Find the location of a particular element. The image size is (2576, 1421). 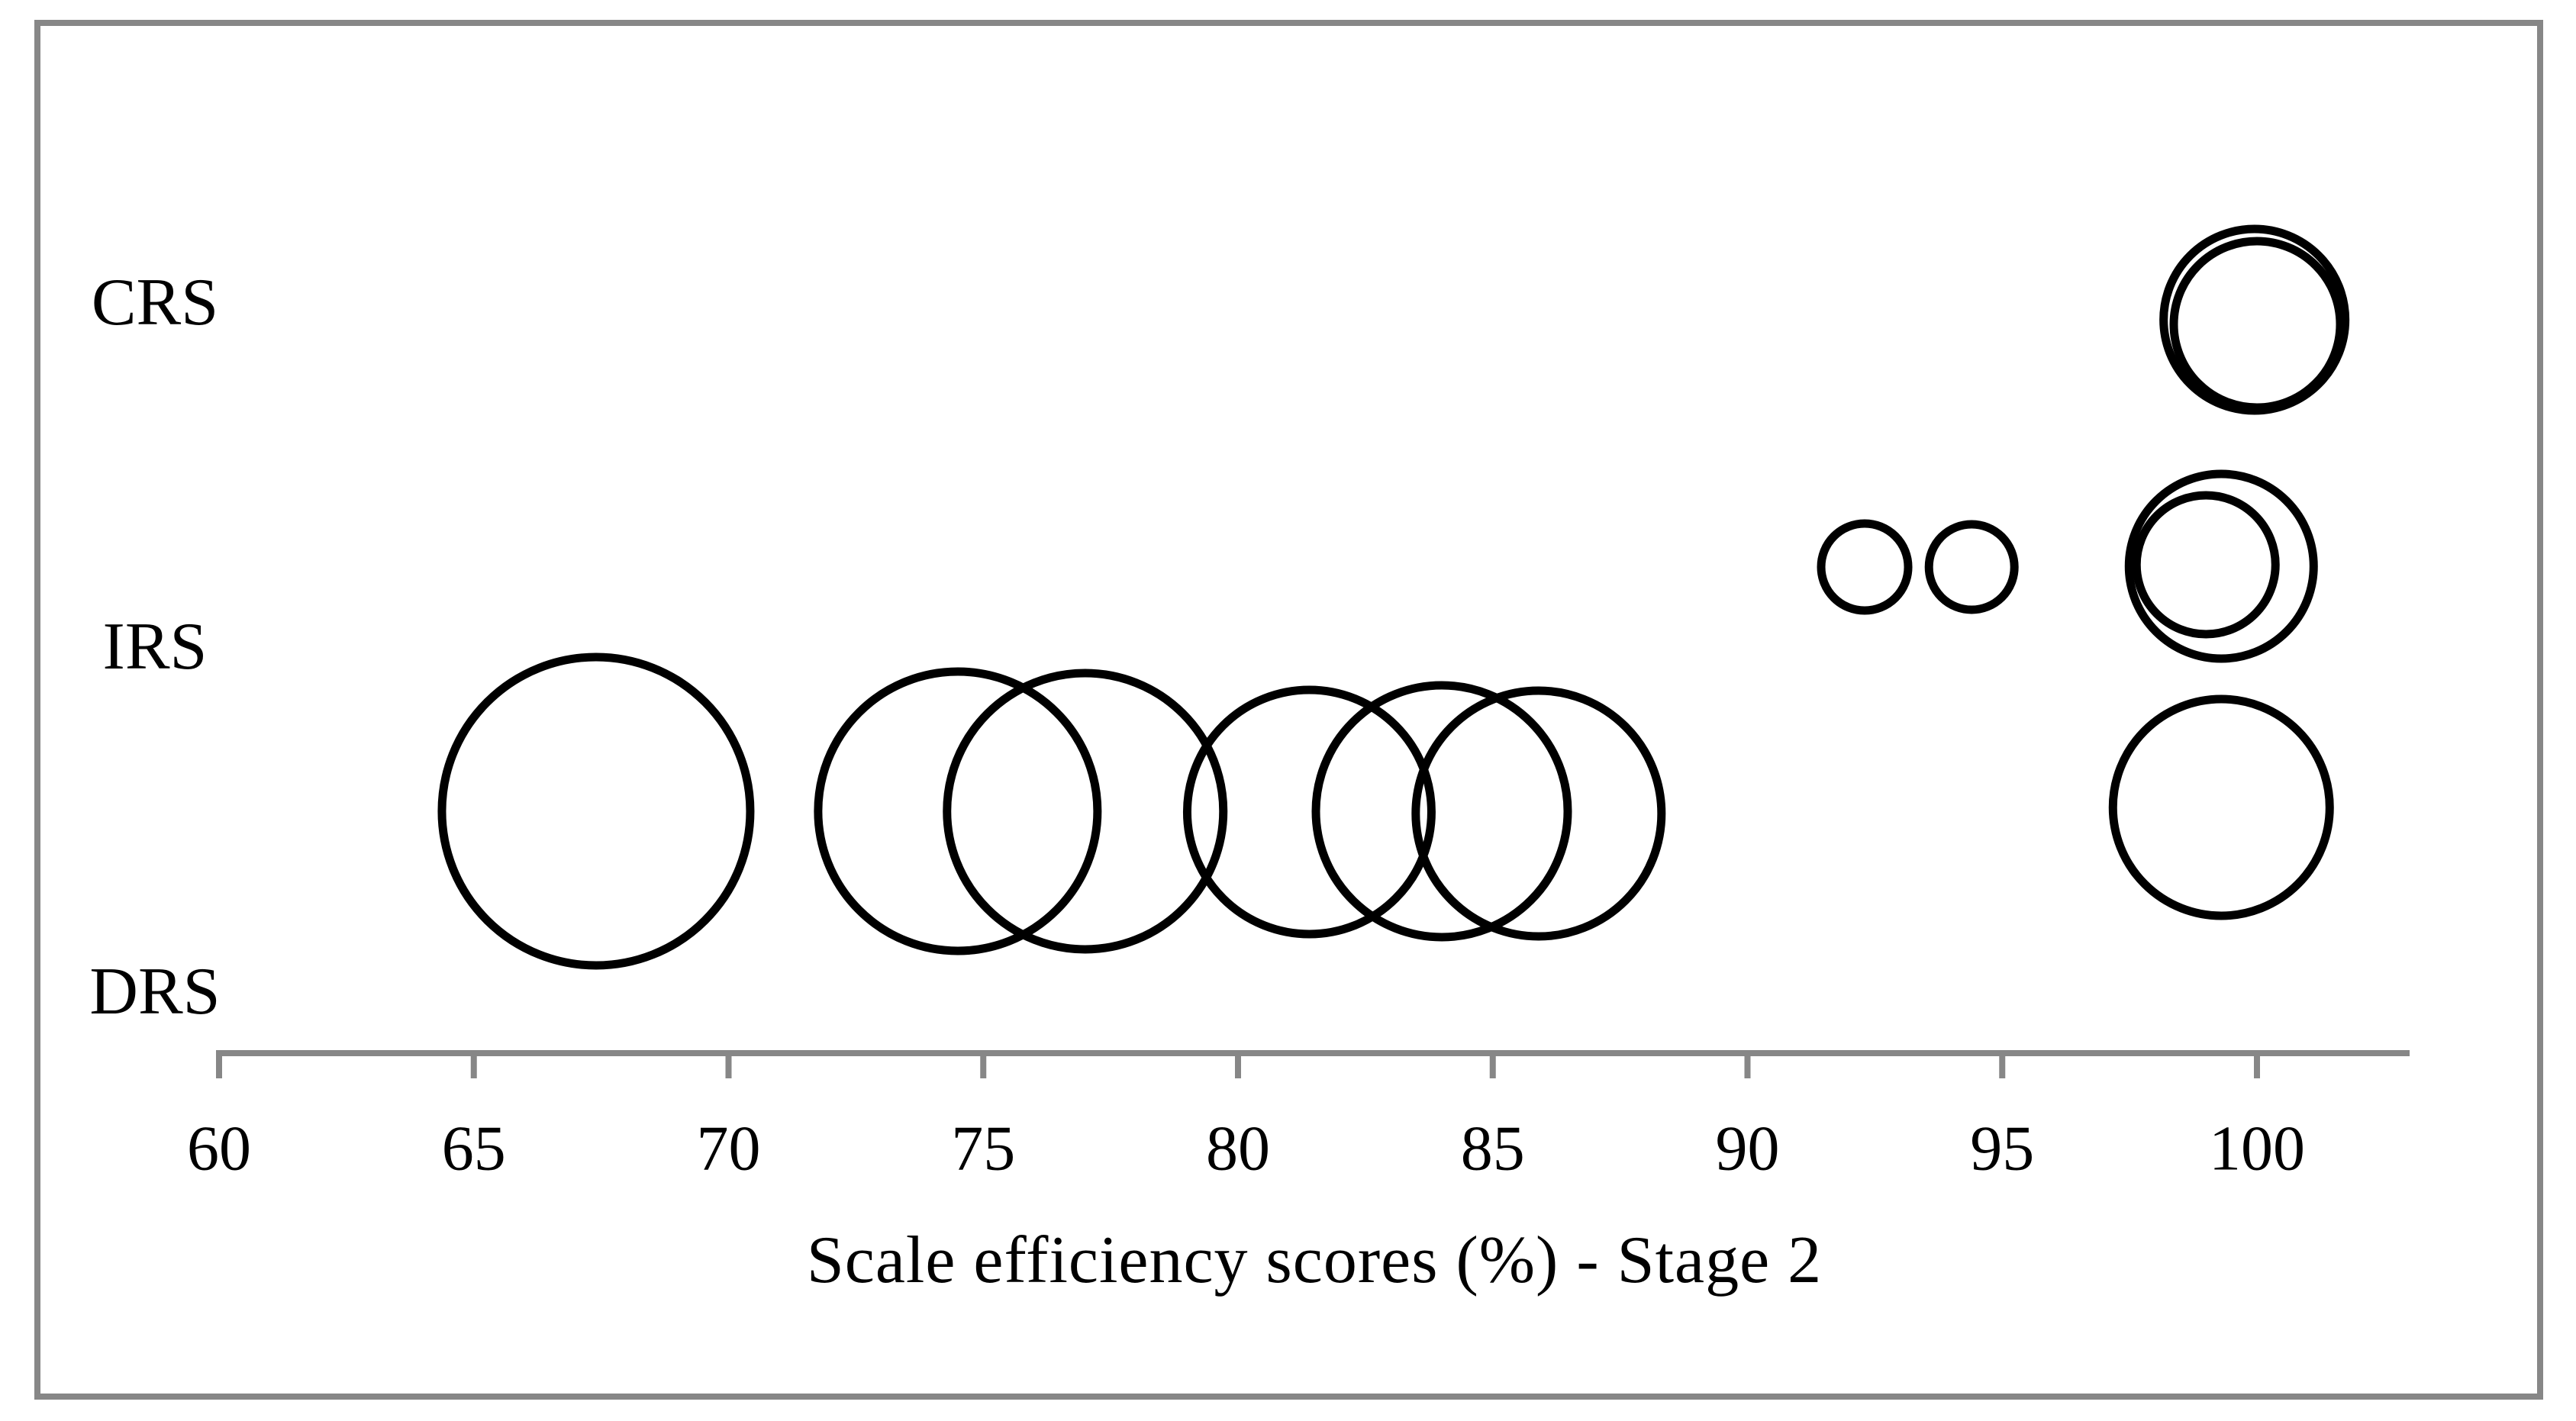

x-axis-tick-label-70: 70 is located at coordinates (729, 1148).